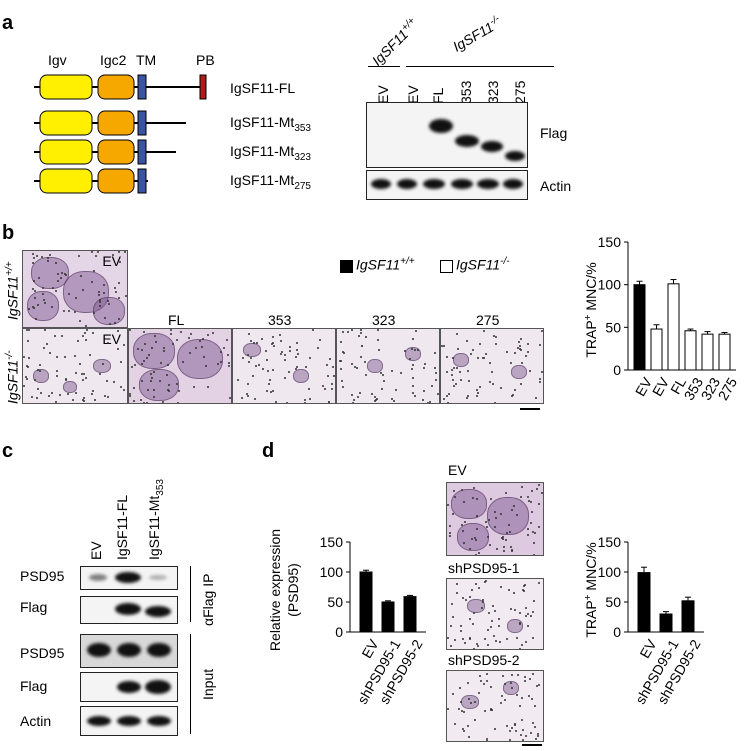 Image resolution: width=755 pixels, height=751 pixels. What do you see at coordinates (34, 607) in the screenshot?
I see `row-label-c-1: Flag` at bounding box center [34, 607].